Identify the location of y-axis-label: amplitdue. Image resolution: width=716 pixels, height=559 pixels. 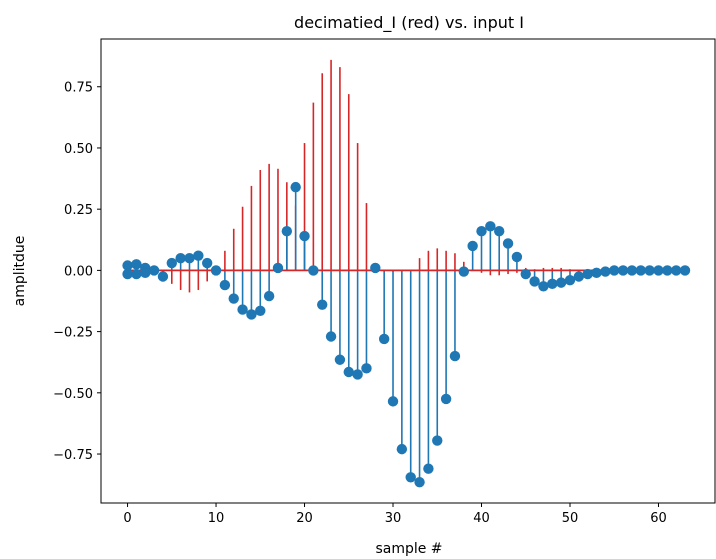
(20, 271).